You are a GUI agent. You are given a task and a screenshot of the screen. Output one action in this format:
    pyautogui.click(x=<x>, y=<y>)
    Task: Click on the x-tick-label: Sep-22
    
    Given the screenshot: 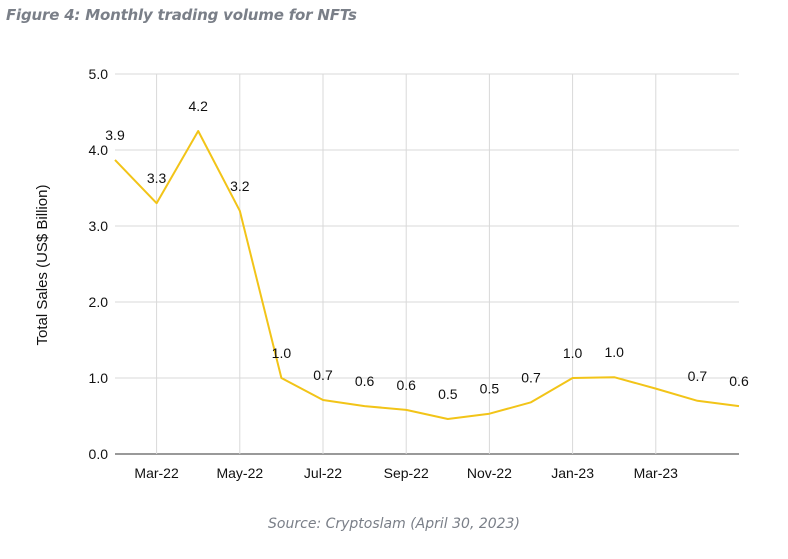 What is the action you would take?
    pyautogui.click(x=406, y=473)
    